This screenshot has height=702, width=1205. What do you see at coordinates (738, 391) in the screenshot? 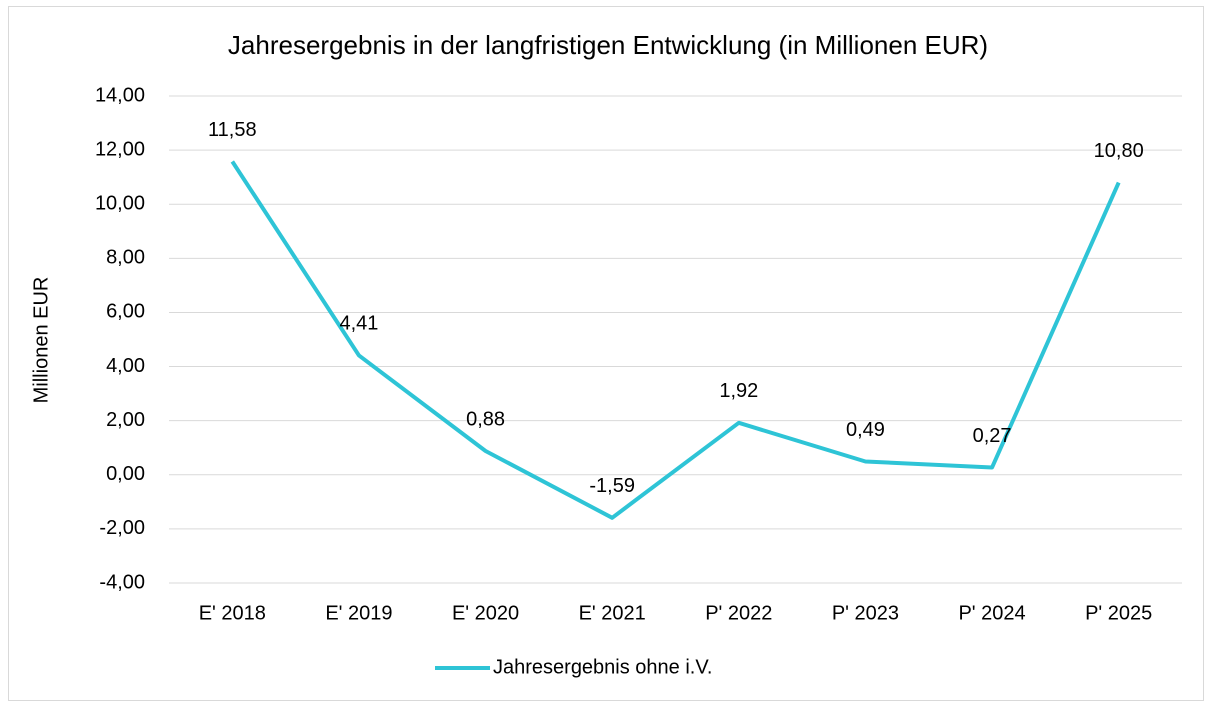
I see `data-label: 1,92` at bounding box center [738, 391].